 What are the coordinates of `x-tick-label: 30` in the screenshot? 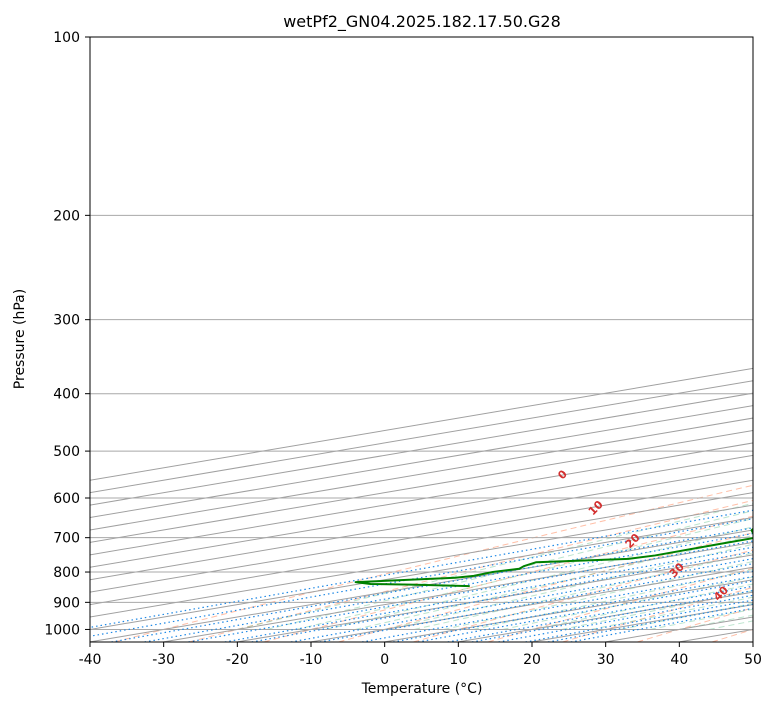 It's located at (606, 660).